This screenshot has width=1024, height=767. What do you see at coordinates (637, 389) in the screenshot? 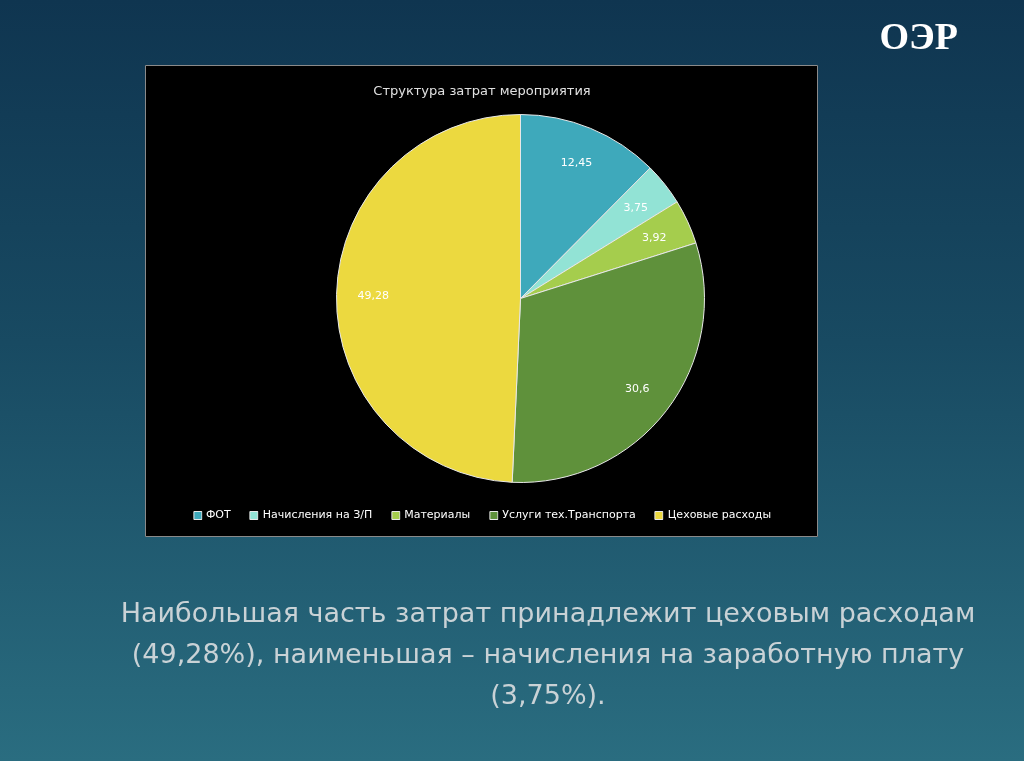
I see `data-label: 30,6` at bounding box center [637, 389].